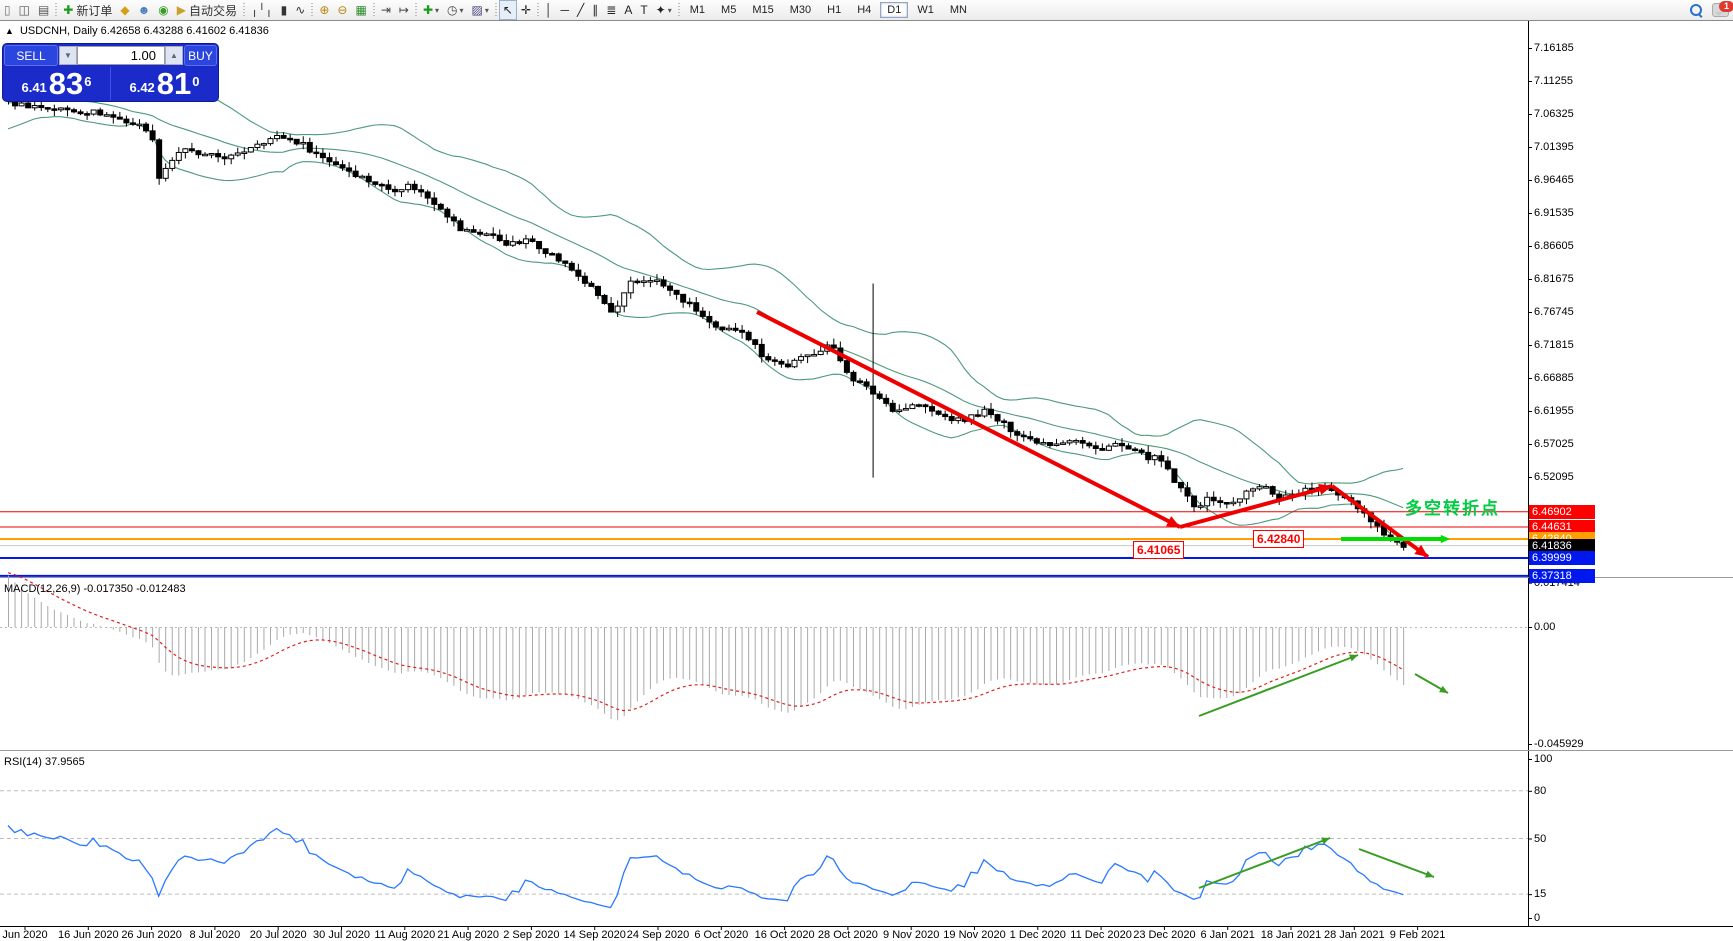  I want to click on rsi-axis-label: 100, so click(1543, 759).